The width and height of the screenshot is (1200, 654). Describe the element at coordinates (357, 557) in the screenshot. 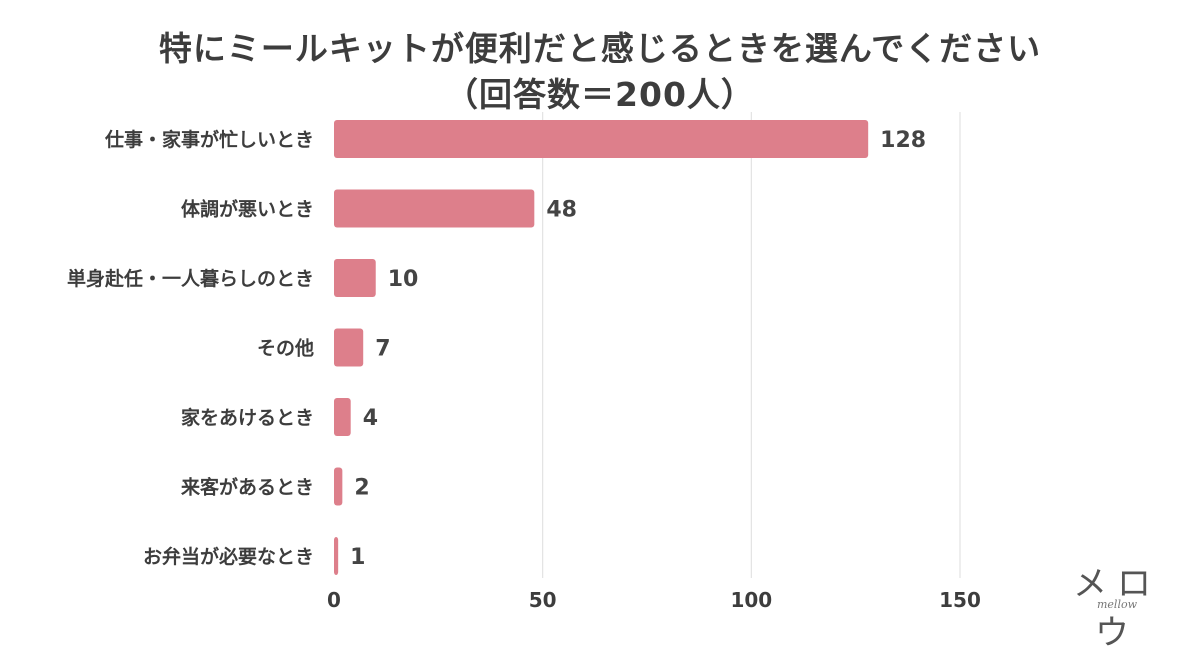

I see `value-label: 1` at that location.